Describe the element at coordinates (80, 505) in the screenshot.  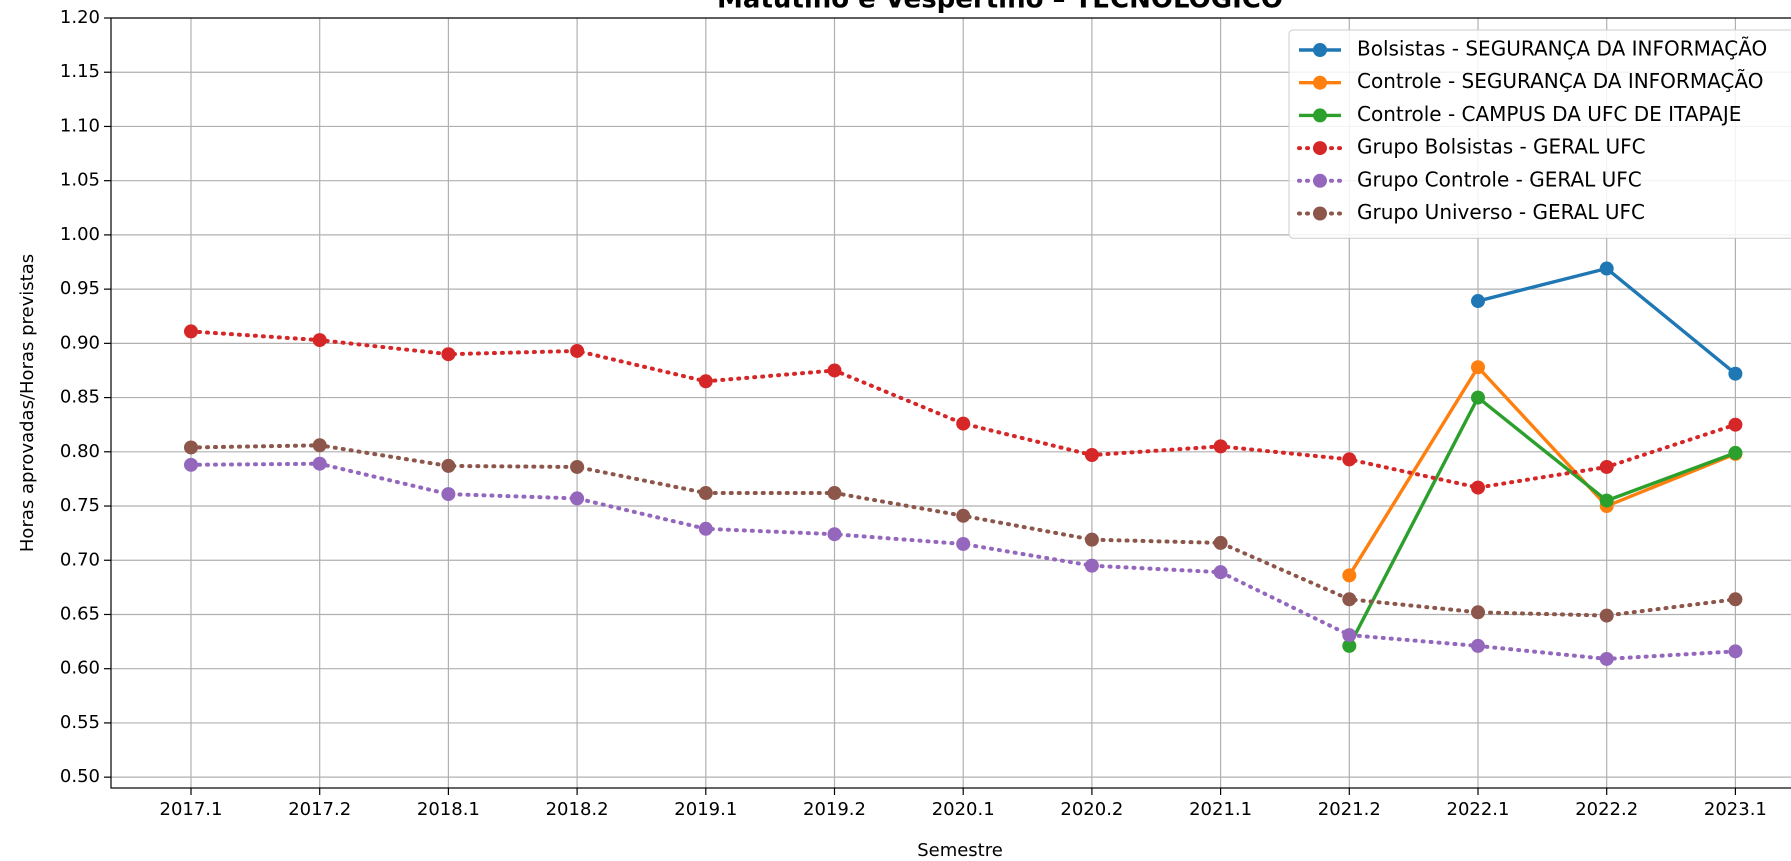
I see `y-tick-label: 0.75` at that location.